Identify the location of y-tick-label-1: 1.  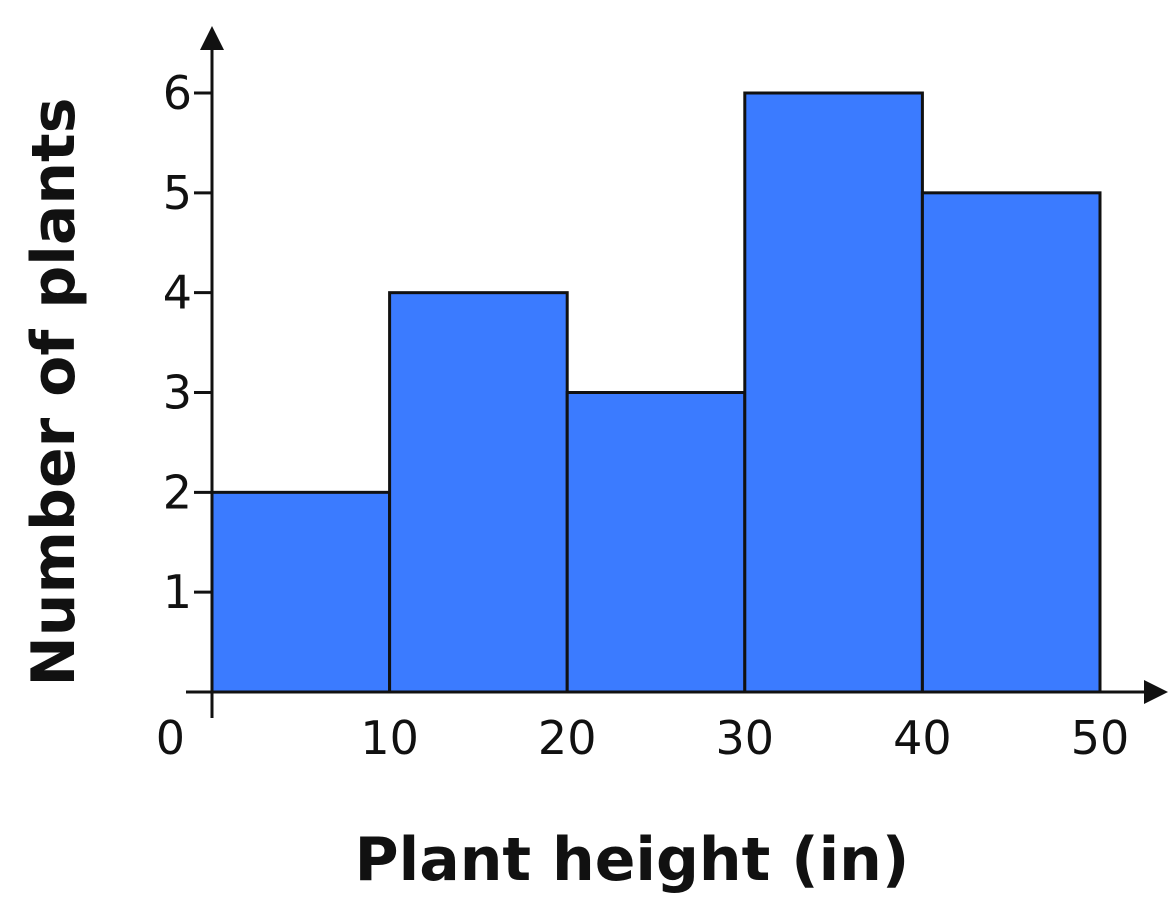
(177, 592).